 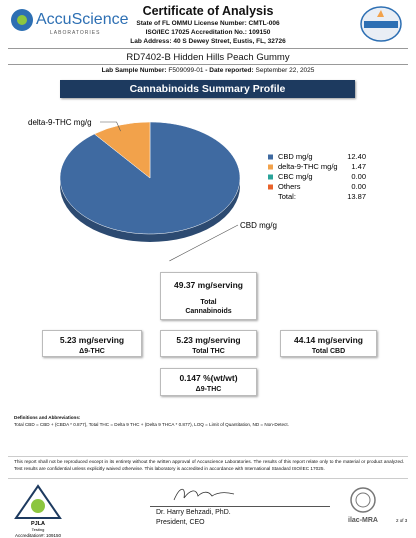 I want to click on sample-number: F509099-01, so click(x=186, y=70).